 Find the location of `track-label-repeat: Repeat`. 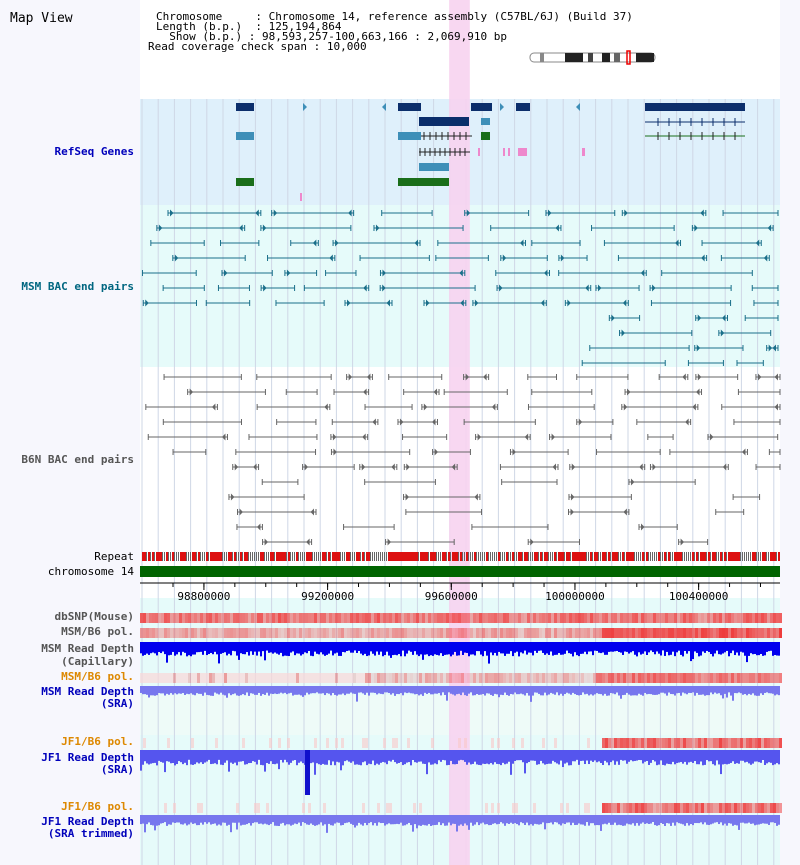

track-label-repeat: Repeat is located at coordinates (114, 556).